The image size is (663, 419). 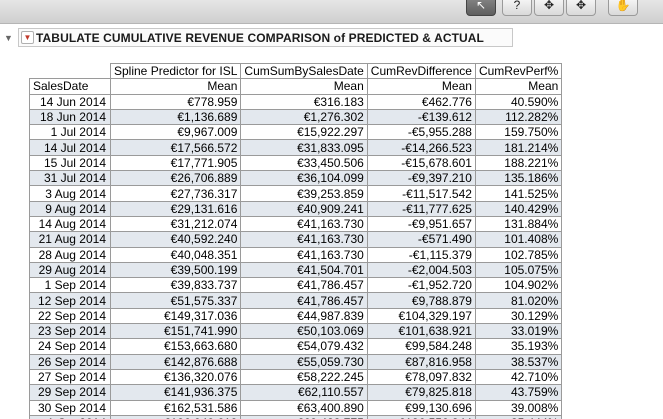 I want to click on value-cell: 141.525%, so click(x=518, y=193).